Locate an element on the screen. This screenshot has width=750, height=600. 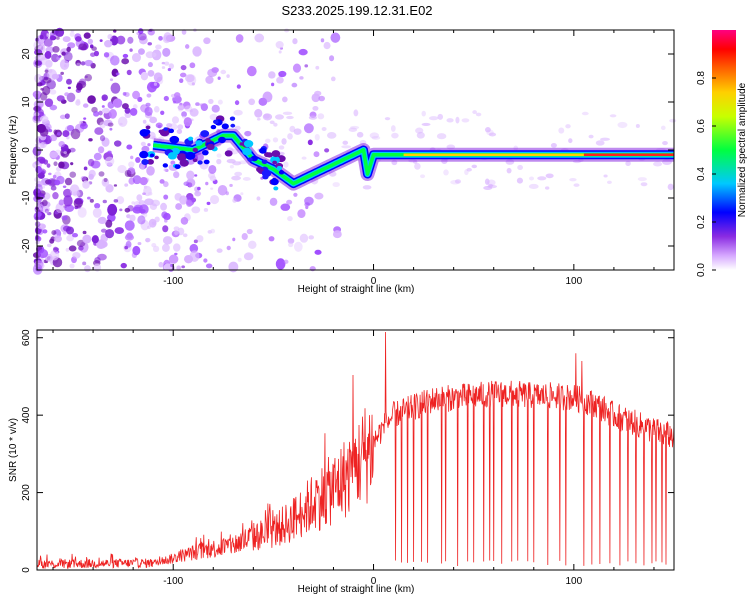
snr-x-axis-label: Height of straight line (km) is located at coordinates (356, 589).